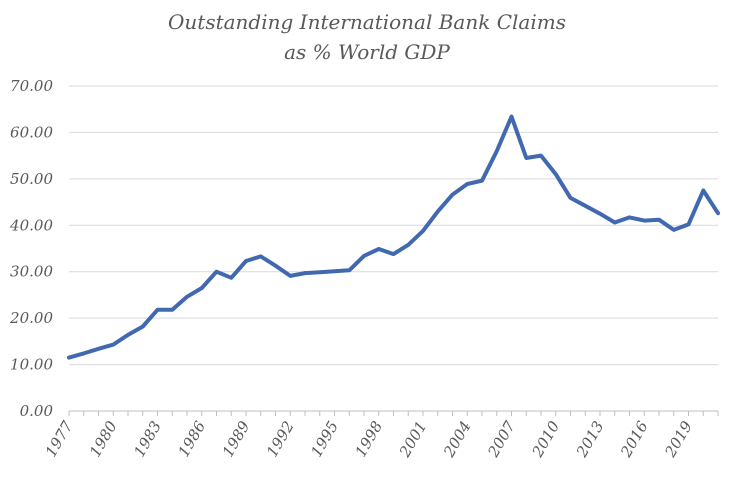 The width and height of the screenshot is (734, 483). What do you see at coordinates (280, 439) in the screenshot?
I see `x-tick-label: 1992` at bounding box center [280, 439].